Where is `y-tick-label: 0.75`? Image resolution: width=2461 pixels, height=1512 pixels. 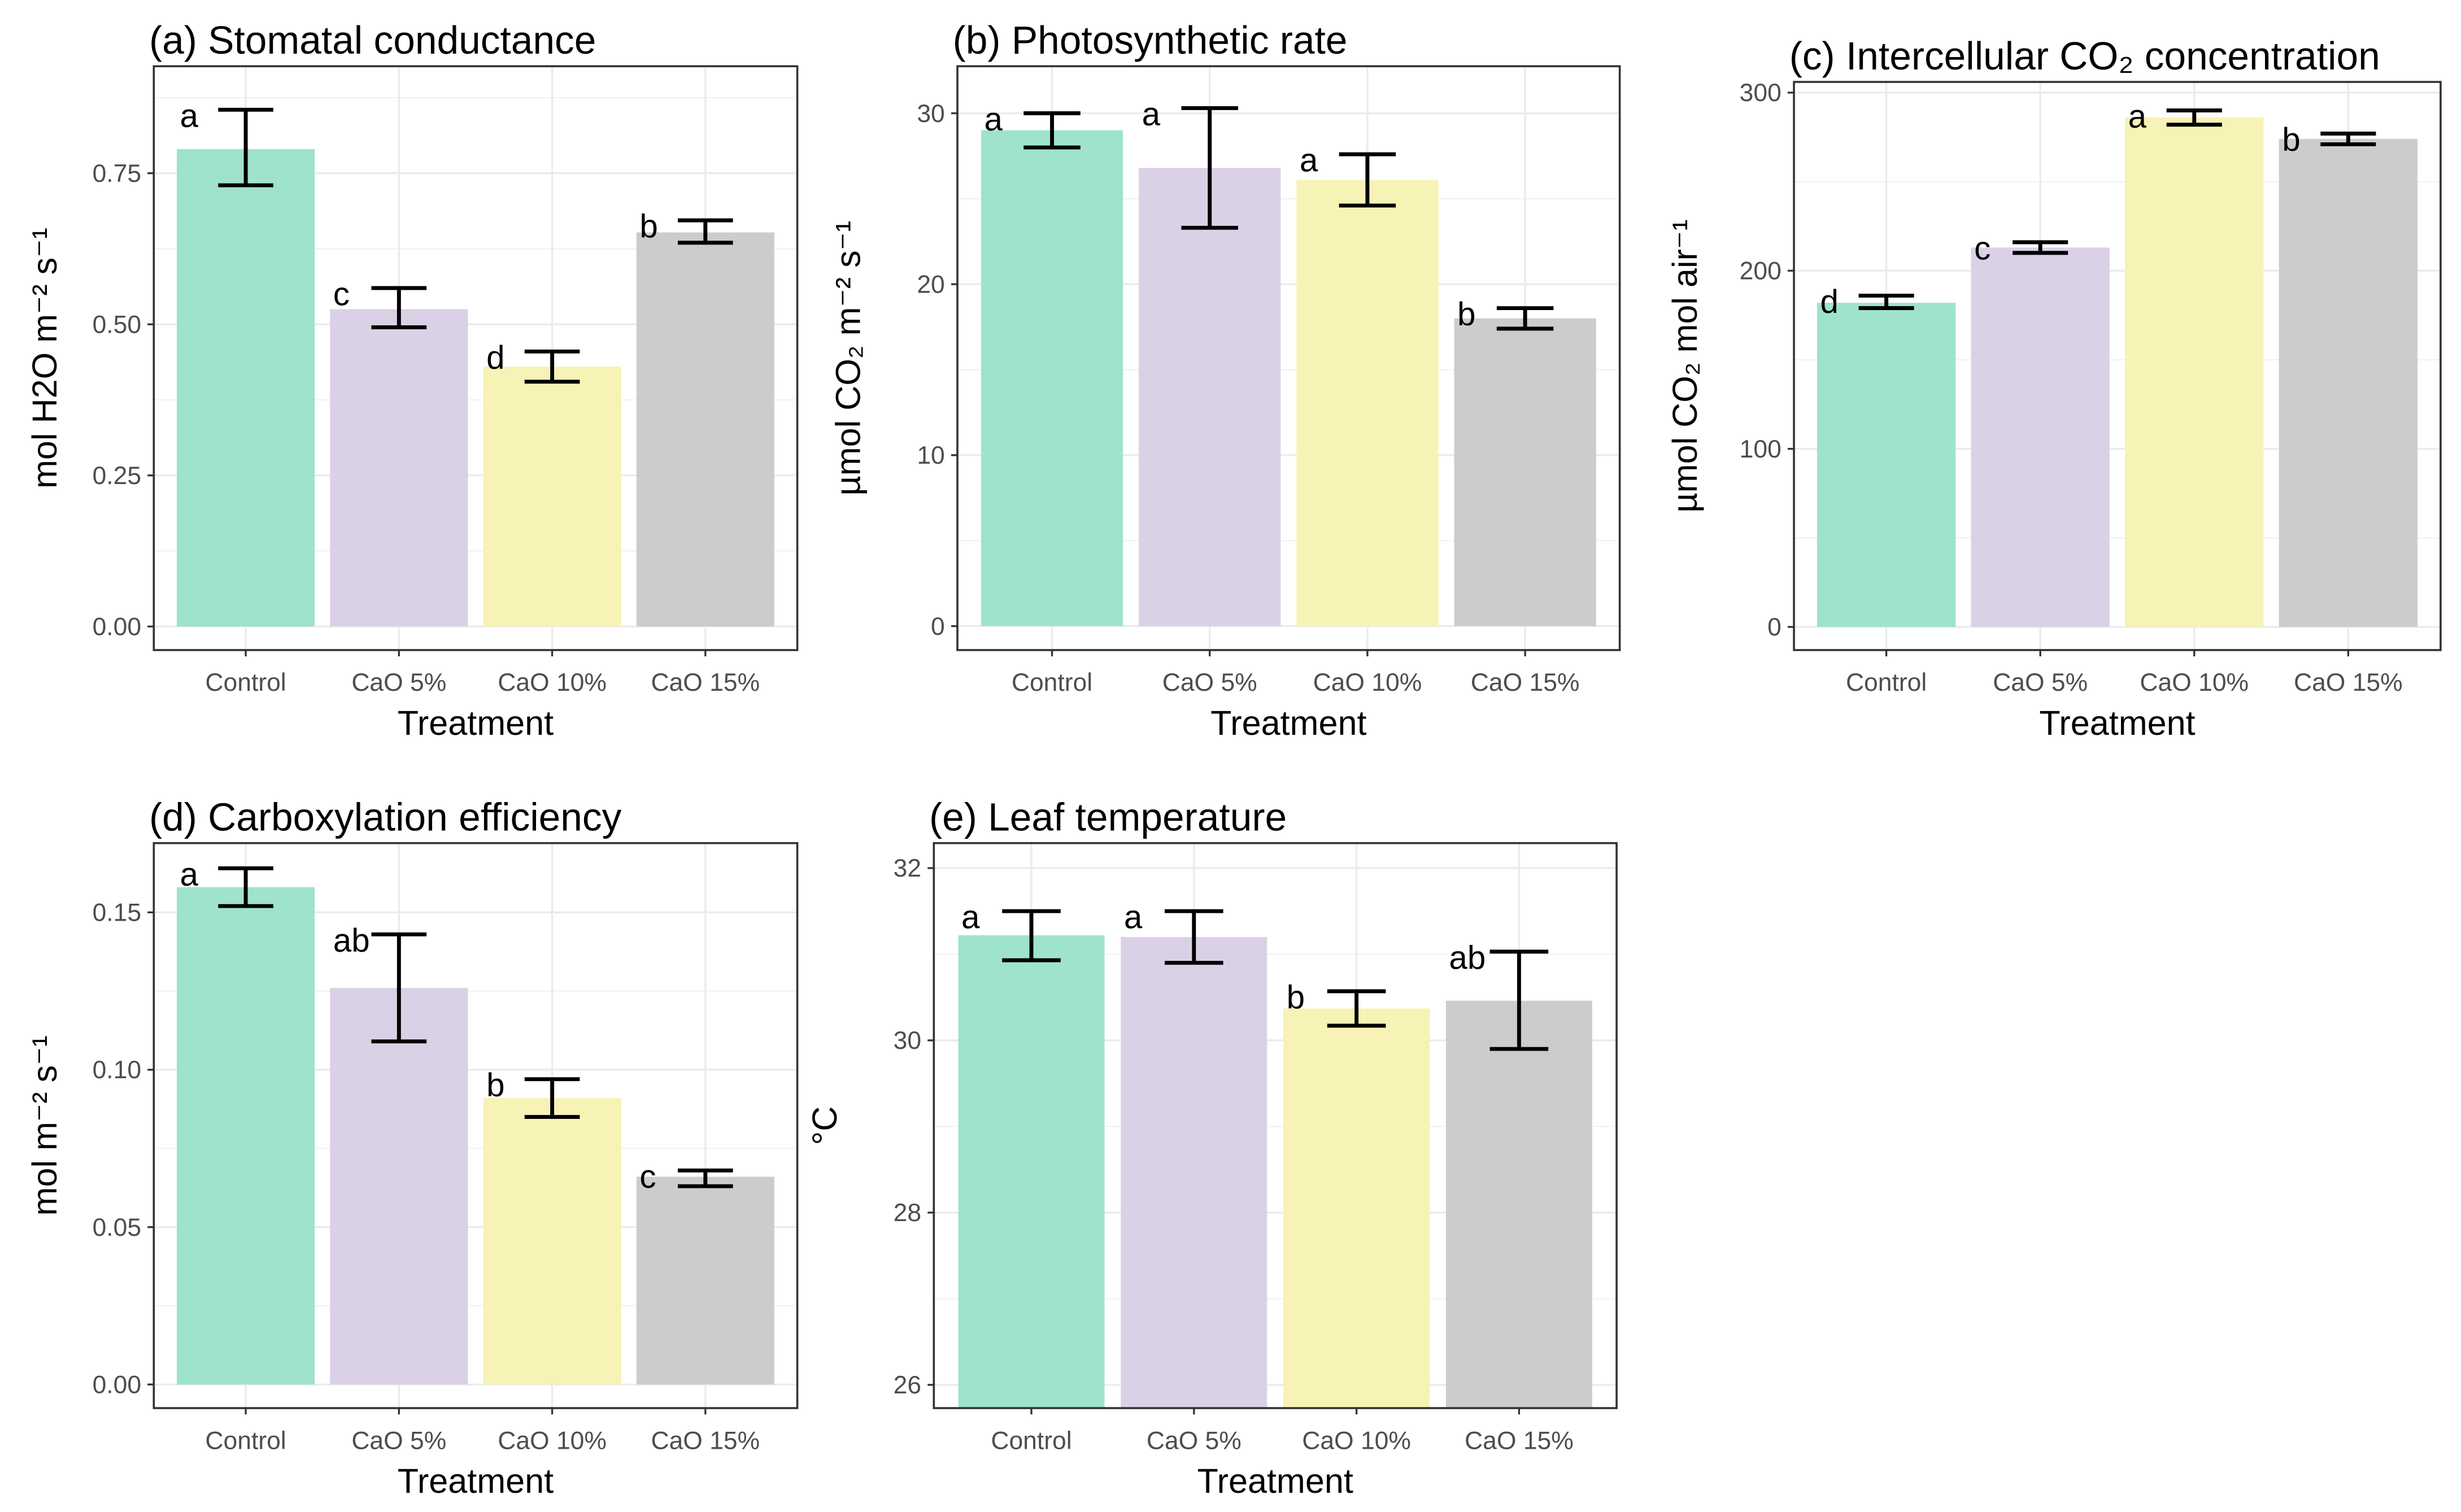
y-tick-label: 0.75 is located at coordinates (117, 174).